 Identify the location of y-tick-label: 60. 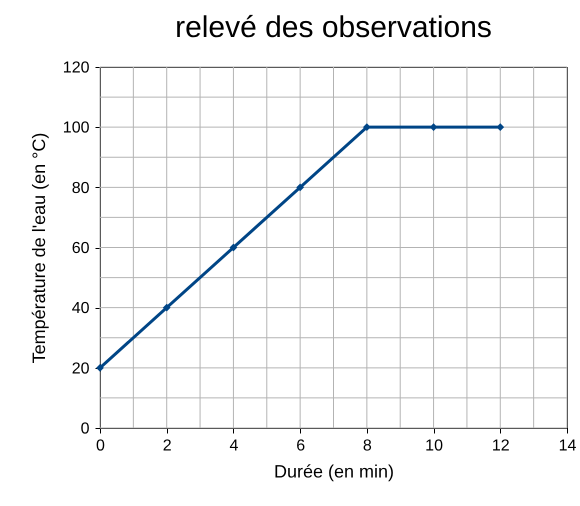
(81, 248).